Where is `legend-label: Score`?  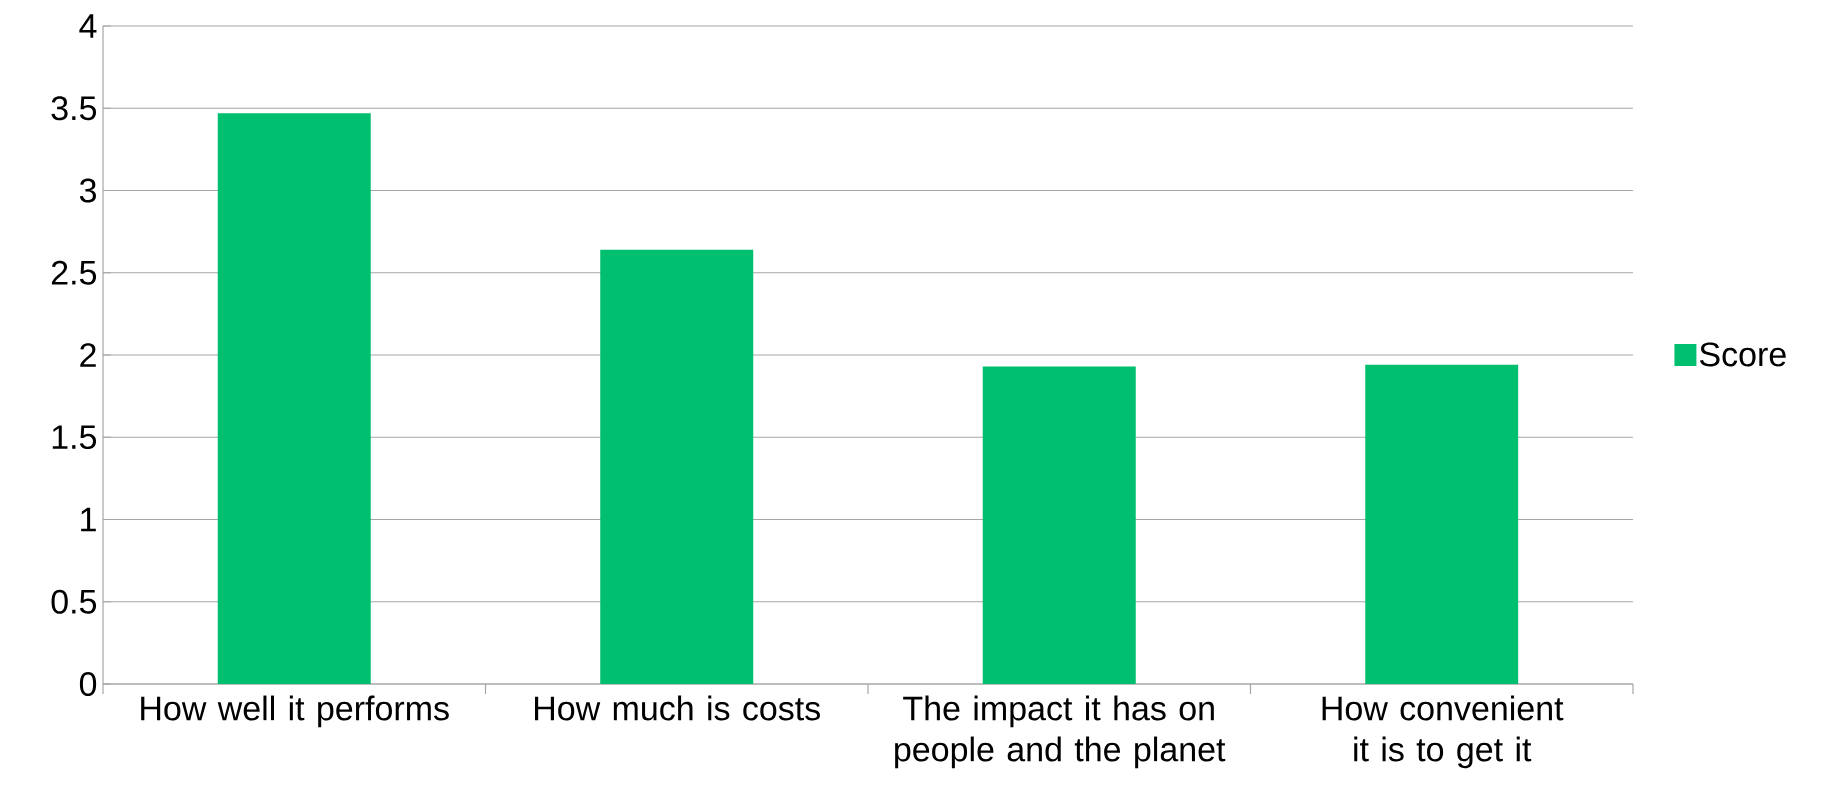
legend-label: Score is located at coordinates (1742, 354).